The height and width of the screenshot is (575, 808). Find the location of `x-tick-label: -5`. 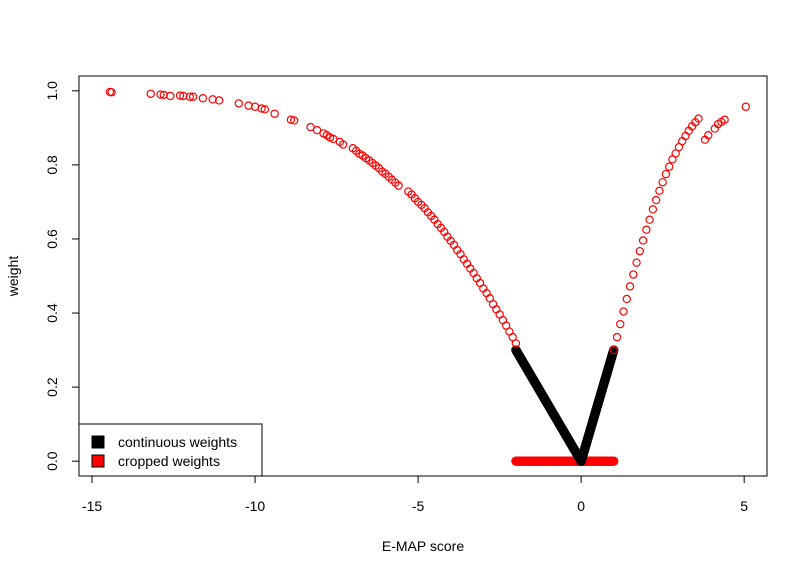

x-tick-label: -5 is located at coordinates (418, 506).